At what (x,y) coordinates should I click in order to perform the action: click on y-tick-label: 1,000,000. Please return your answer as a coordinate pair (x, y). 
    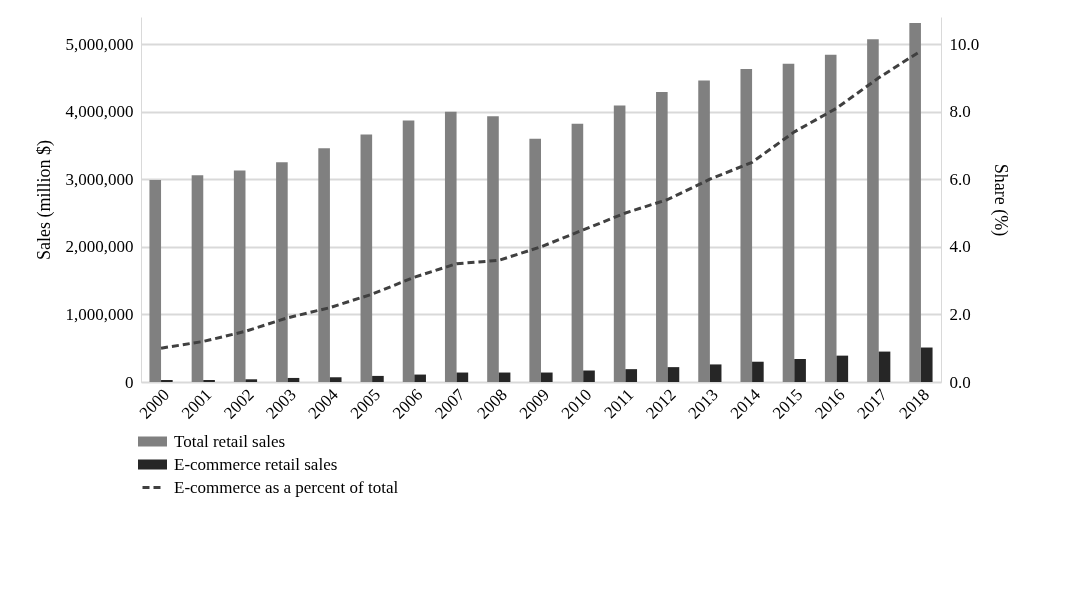
    Looking at the image, I should click on (99, 314).